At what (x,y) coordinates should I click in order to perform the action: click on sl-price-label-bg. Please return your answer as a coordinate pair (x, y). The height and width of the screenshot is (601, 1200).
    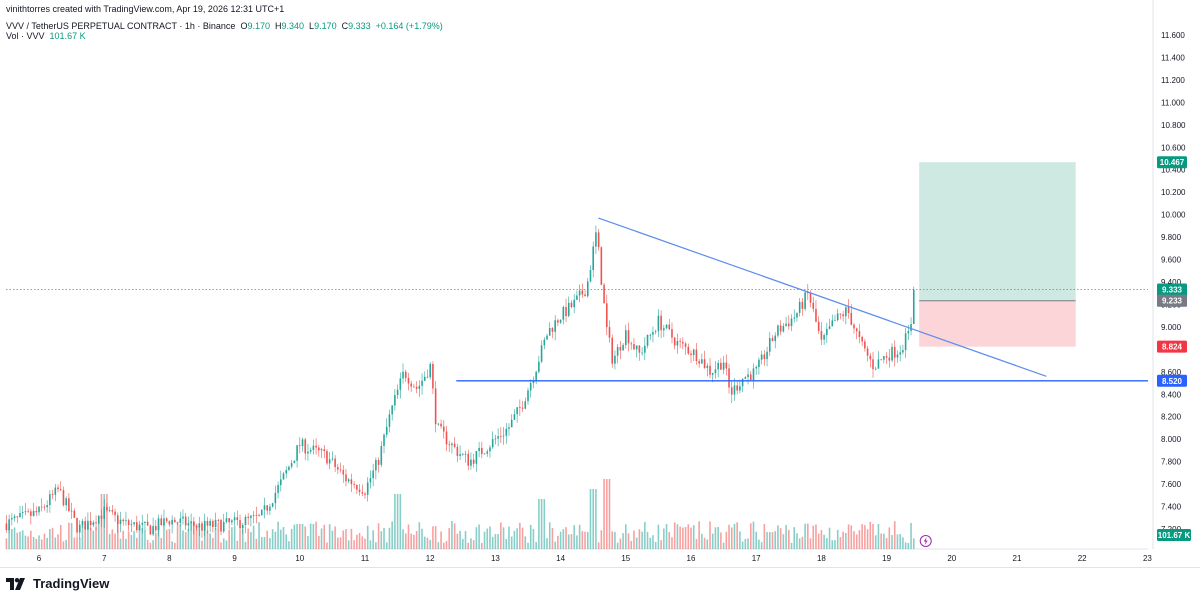
    Looking at the image, I should click on (1172, 346).